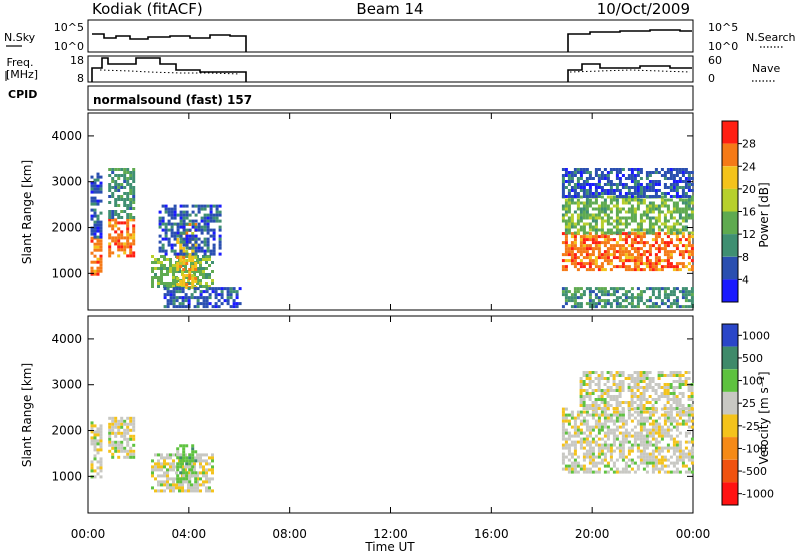 The height and width of the screenshot is (554, 800). What do you see at coordinates (289, 534) in the screenshot?
I see `xtick-label: 08:00` at bounding box center [289, 534].